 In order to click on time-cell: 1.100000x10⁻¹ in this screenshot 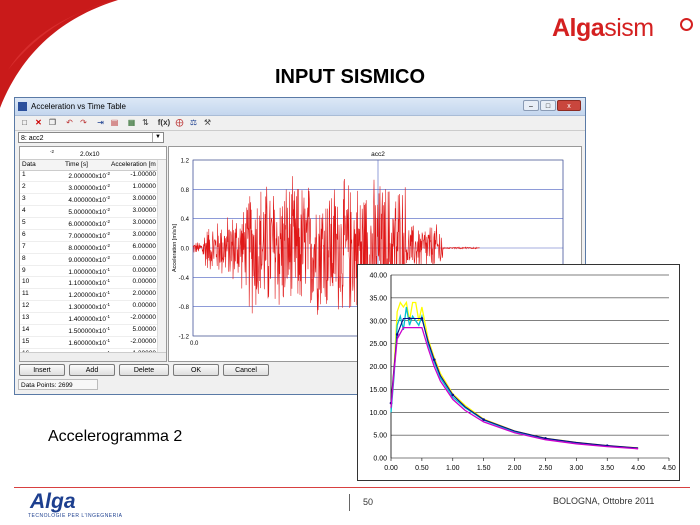, I will do `click(89, 283)`.